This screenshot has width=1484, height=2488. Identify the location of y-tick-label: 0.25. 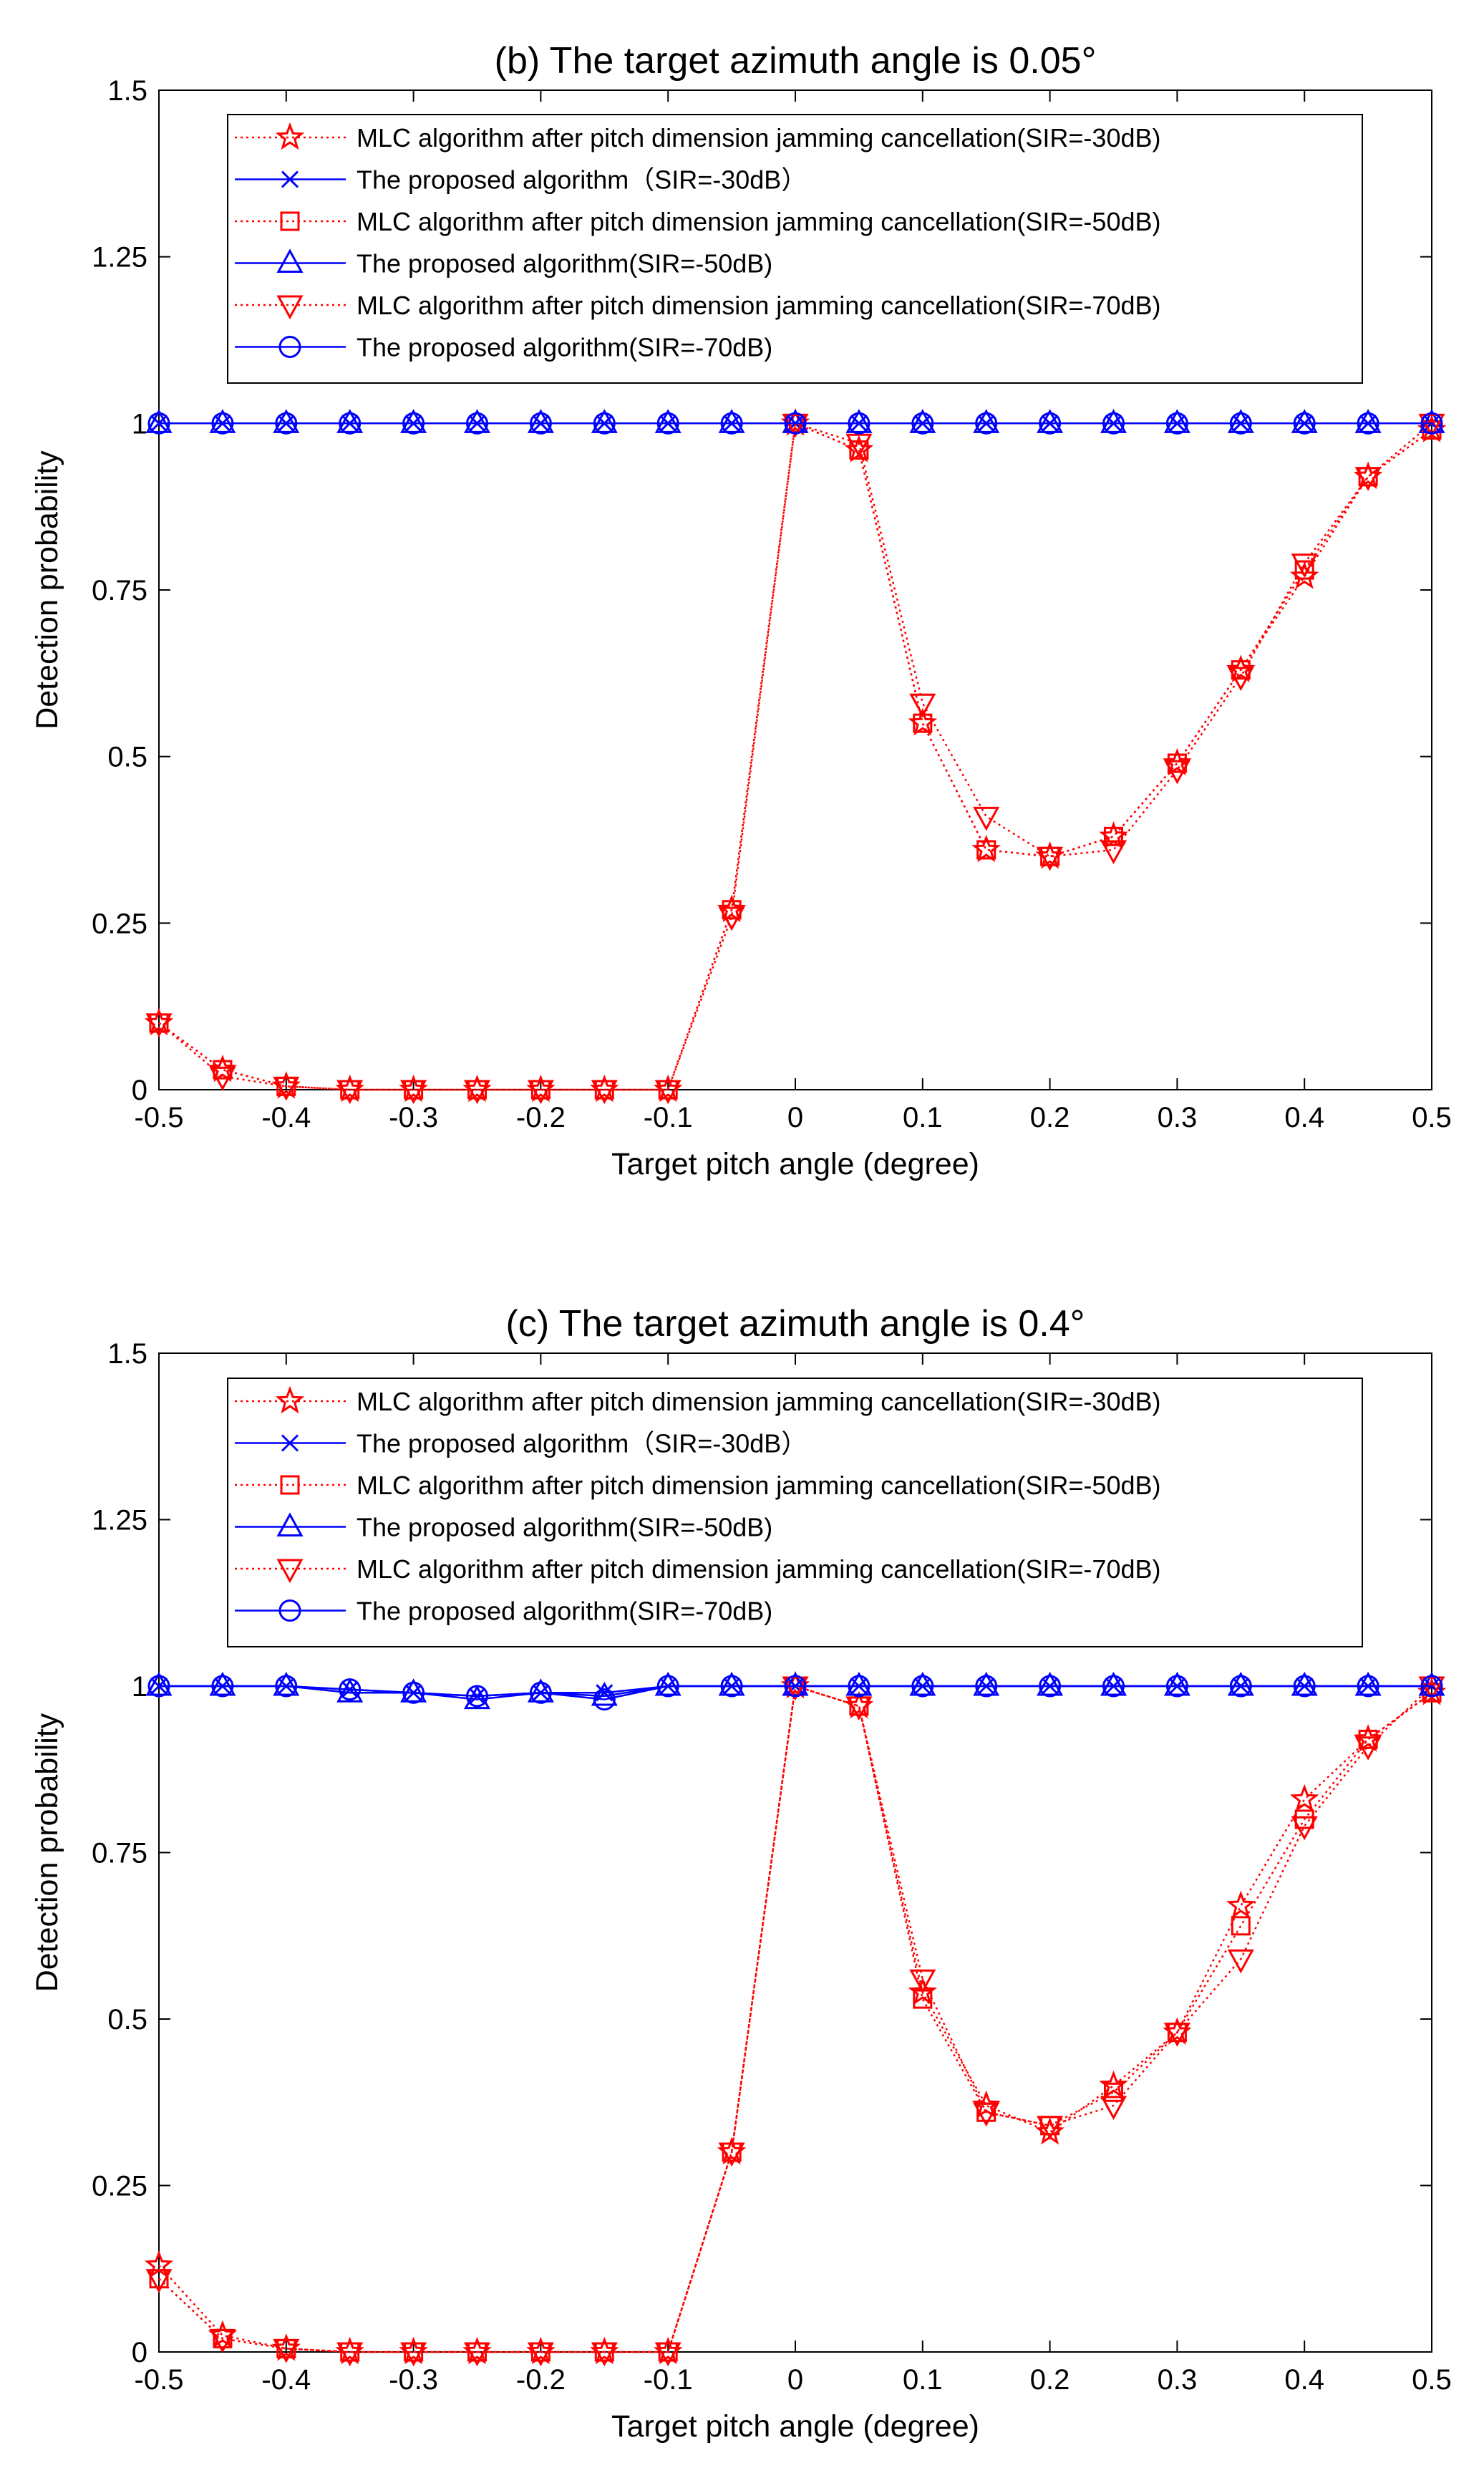
(119, 923).